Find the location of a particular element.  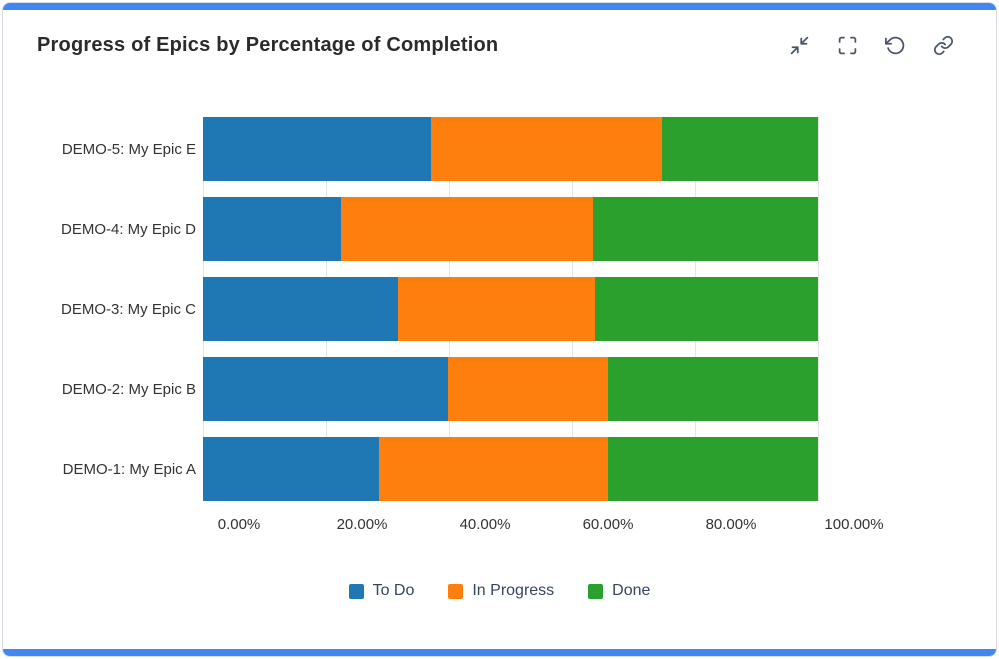

collapse-button is located at coordinates (799, 46).